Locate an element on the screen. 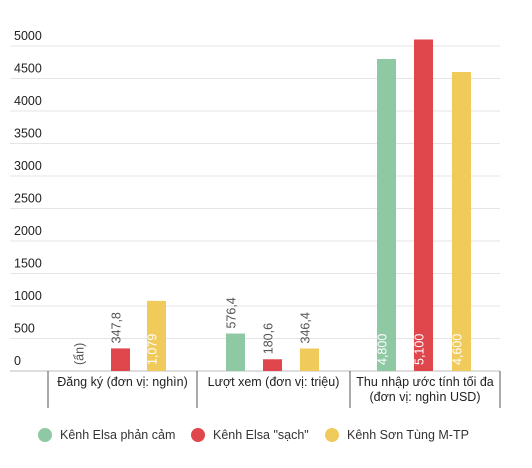 The image size is (532, 468). legend-item-elsa-offensive: Kênh Elsa phản cảm is located at coordinates (106, 435).